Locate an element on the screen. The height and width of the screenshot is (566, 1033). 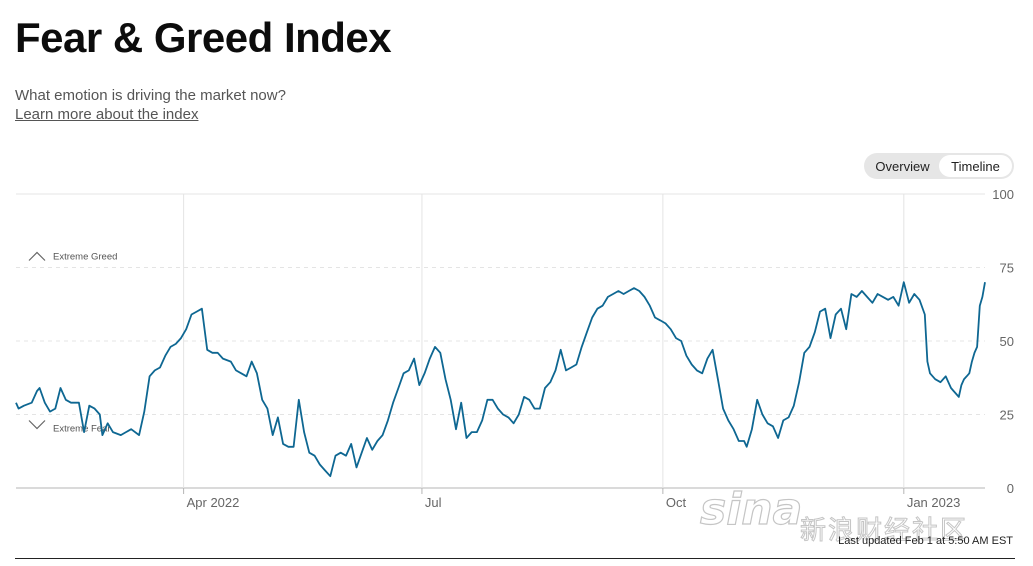
sina-watermark-text: 新浪财经社区 is located at coordinates (884, 531).